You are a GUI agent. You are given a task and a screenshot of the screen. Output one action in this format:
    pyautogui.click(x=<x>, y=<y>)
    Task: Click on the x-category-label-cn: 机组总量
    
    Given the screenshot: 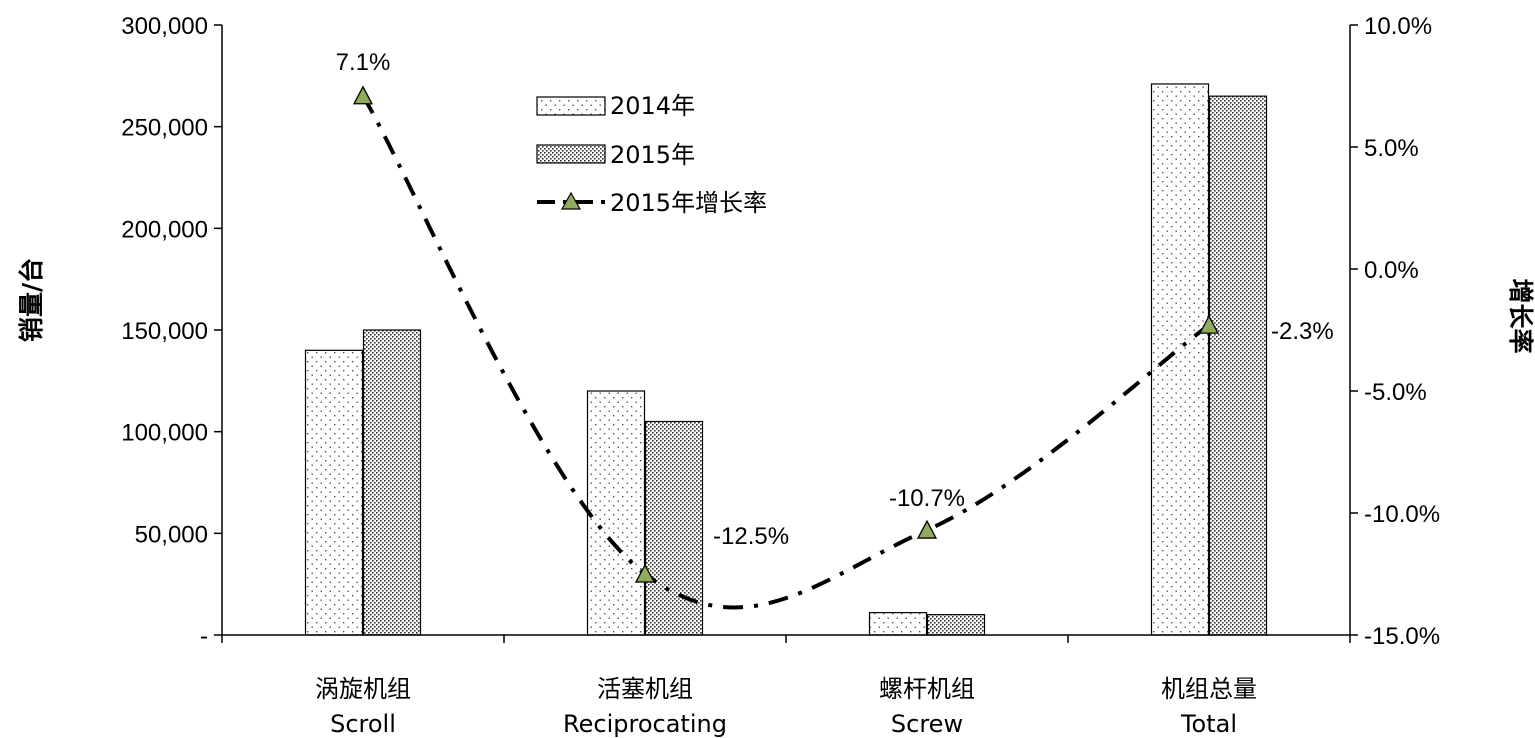 What is the action you would take?
    pyautogui.click(x=1209, y=689)
    